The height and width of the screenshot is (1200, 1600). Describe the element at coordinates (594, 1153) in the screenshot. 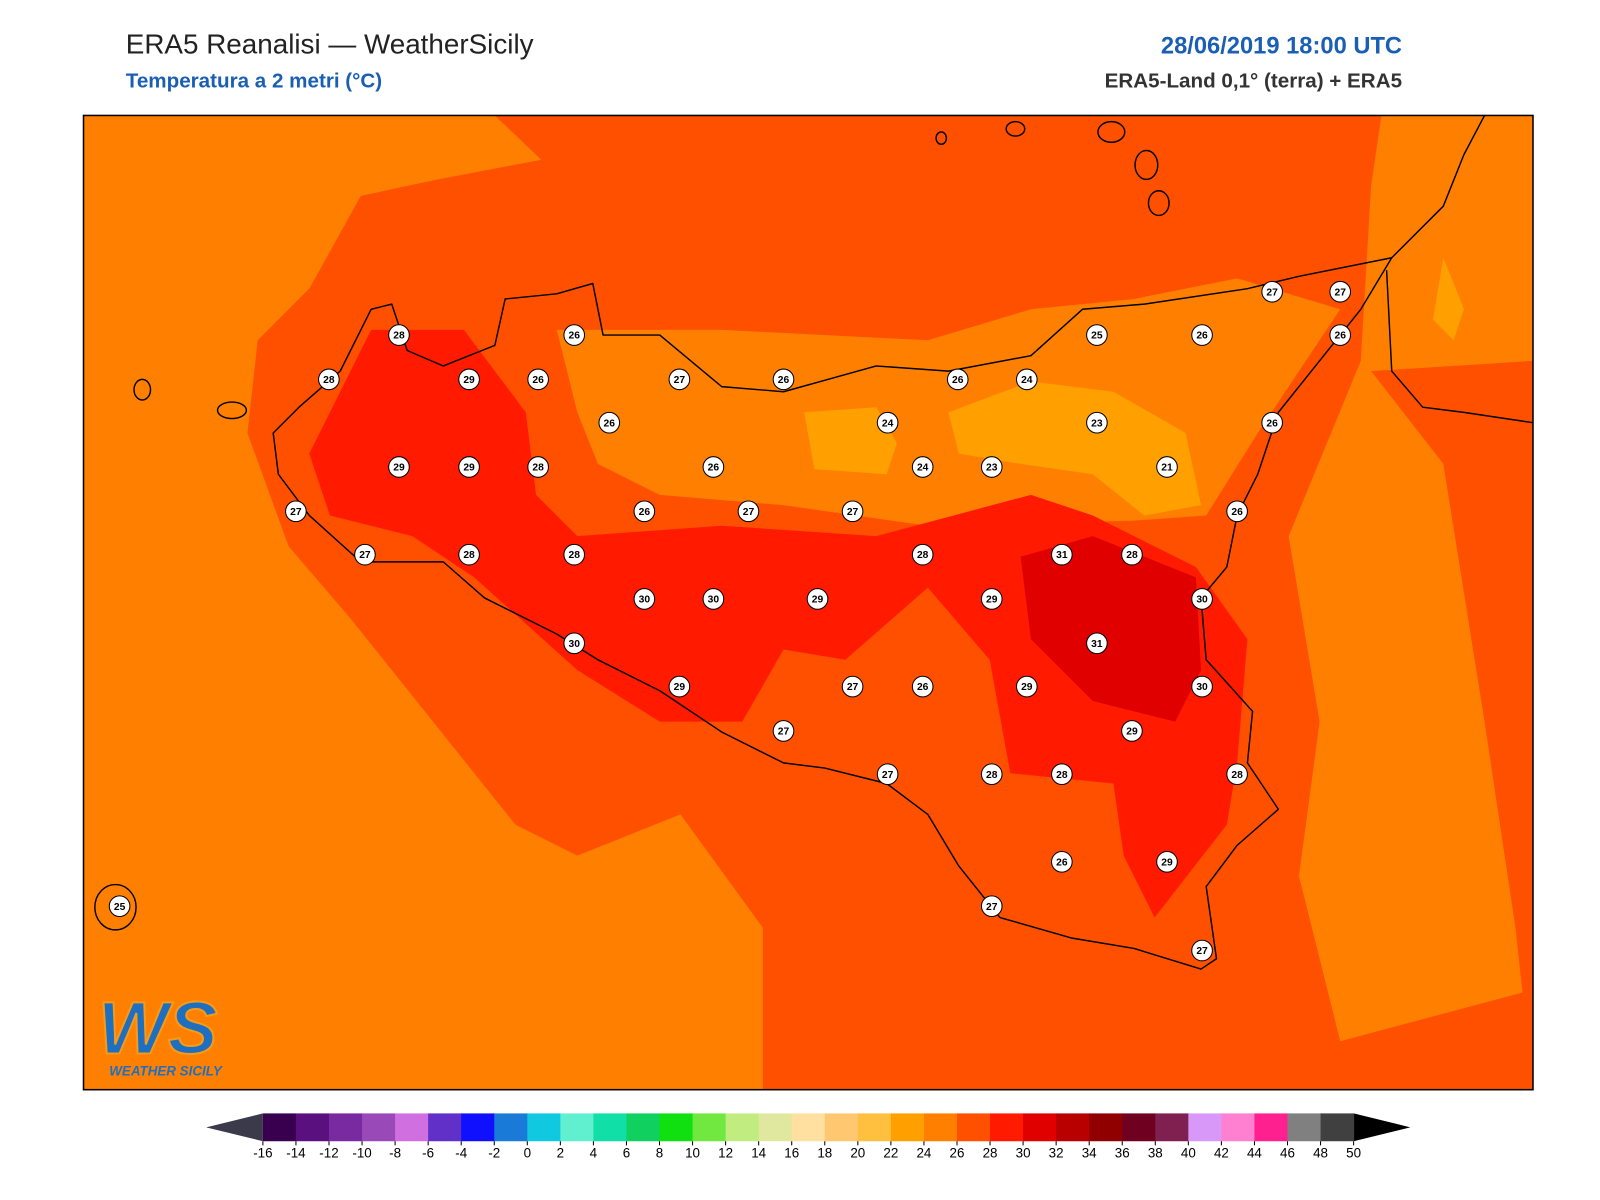

I see `colorbar-label: 4` at that location.